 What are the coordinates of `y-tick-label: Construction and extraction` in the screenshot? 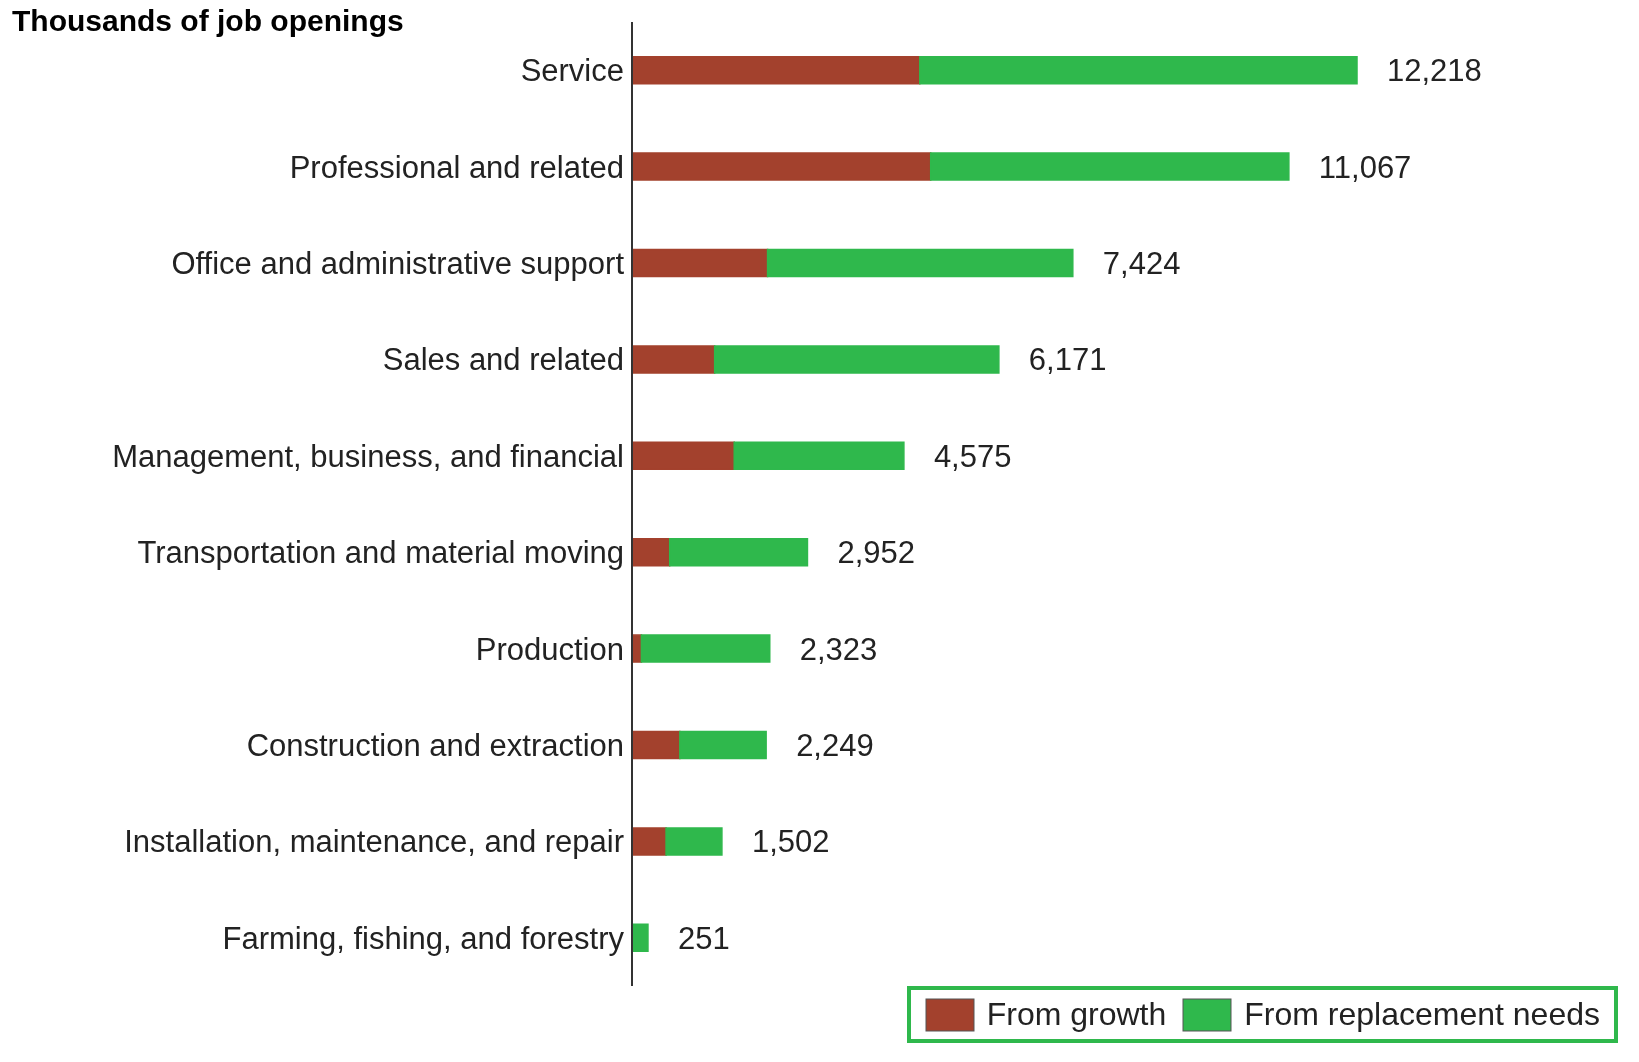 It's located at (435, 746).